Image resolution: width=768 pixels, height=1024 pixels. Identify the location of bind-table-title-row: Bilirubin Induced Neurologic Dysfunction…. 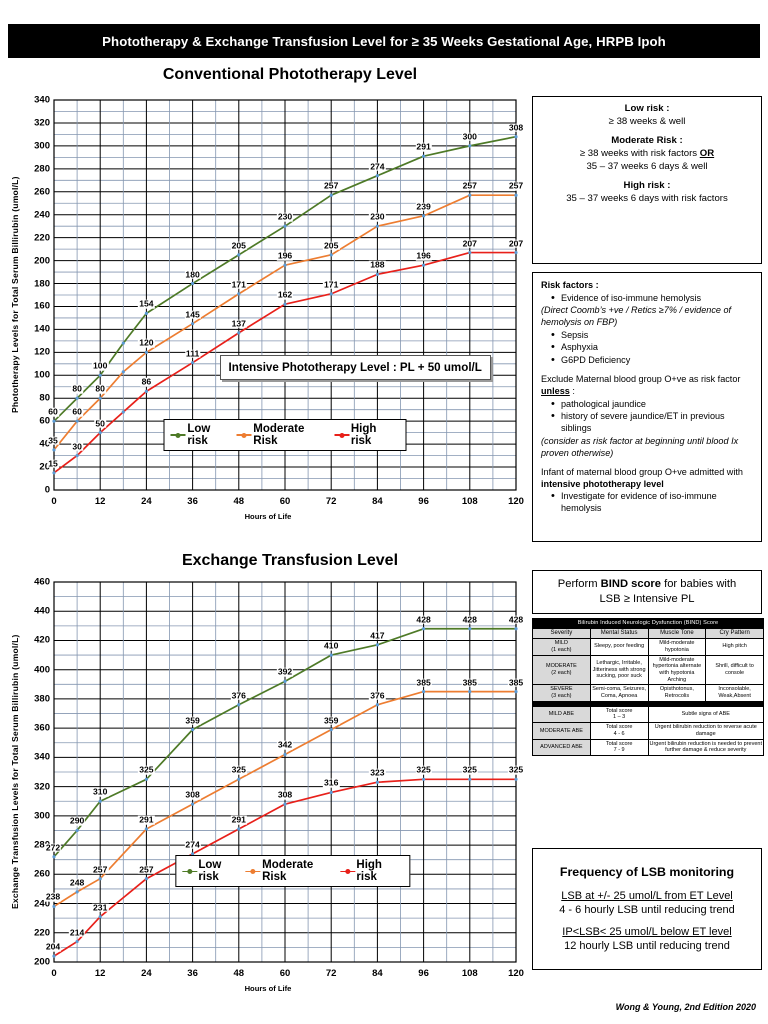
(648, 623).